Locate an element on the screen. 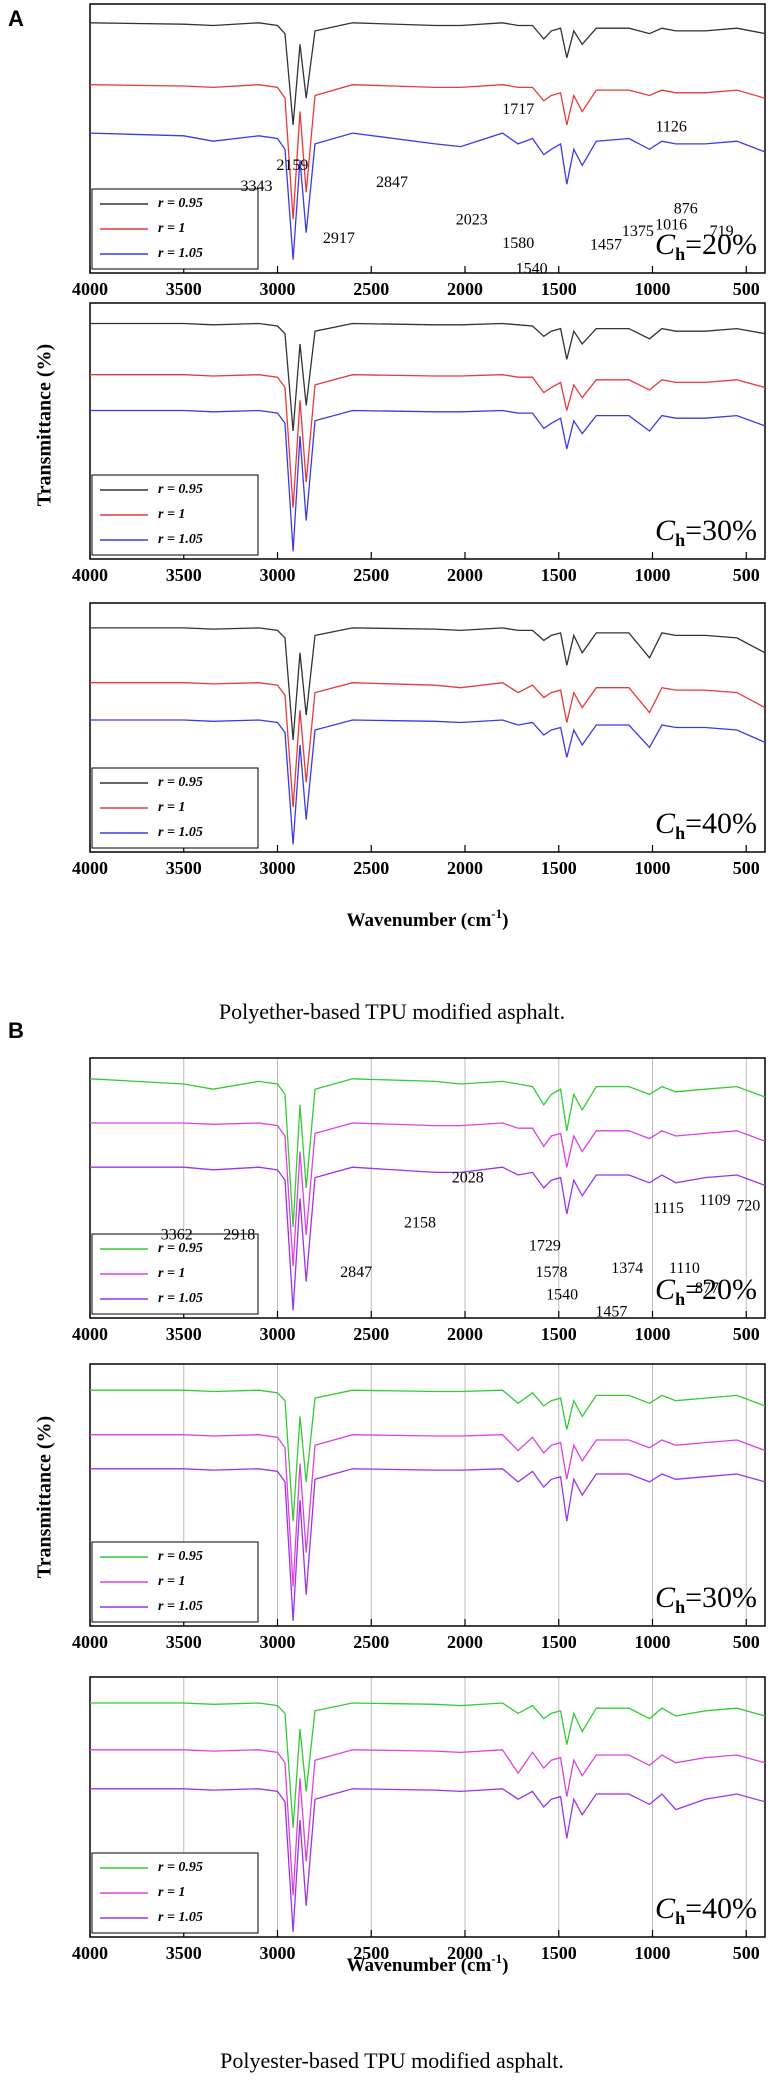  peak-annotation: 1115 is located at coordinates (668, 1208).